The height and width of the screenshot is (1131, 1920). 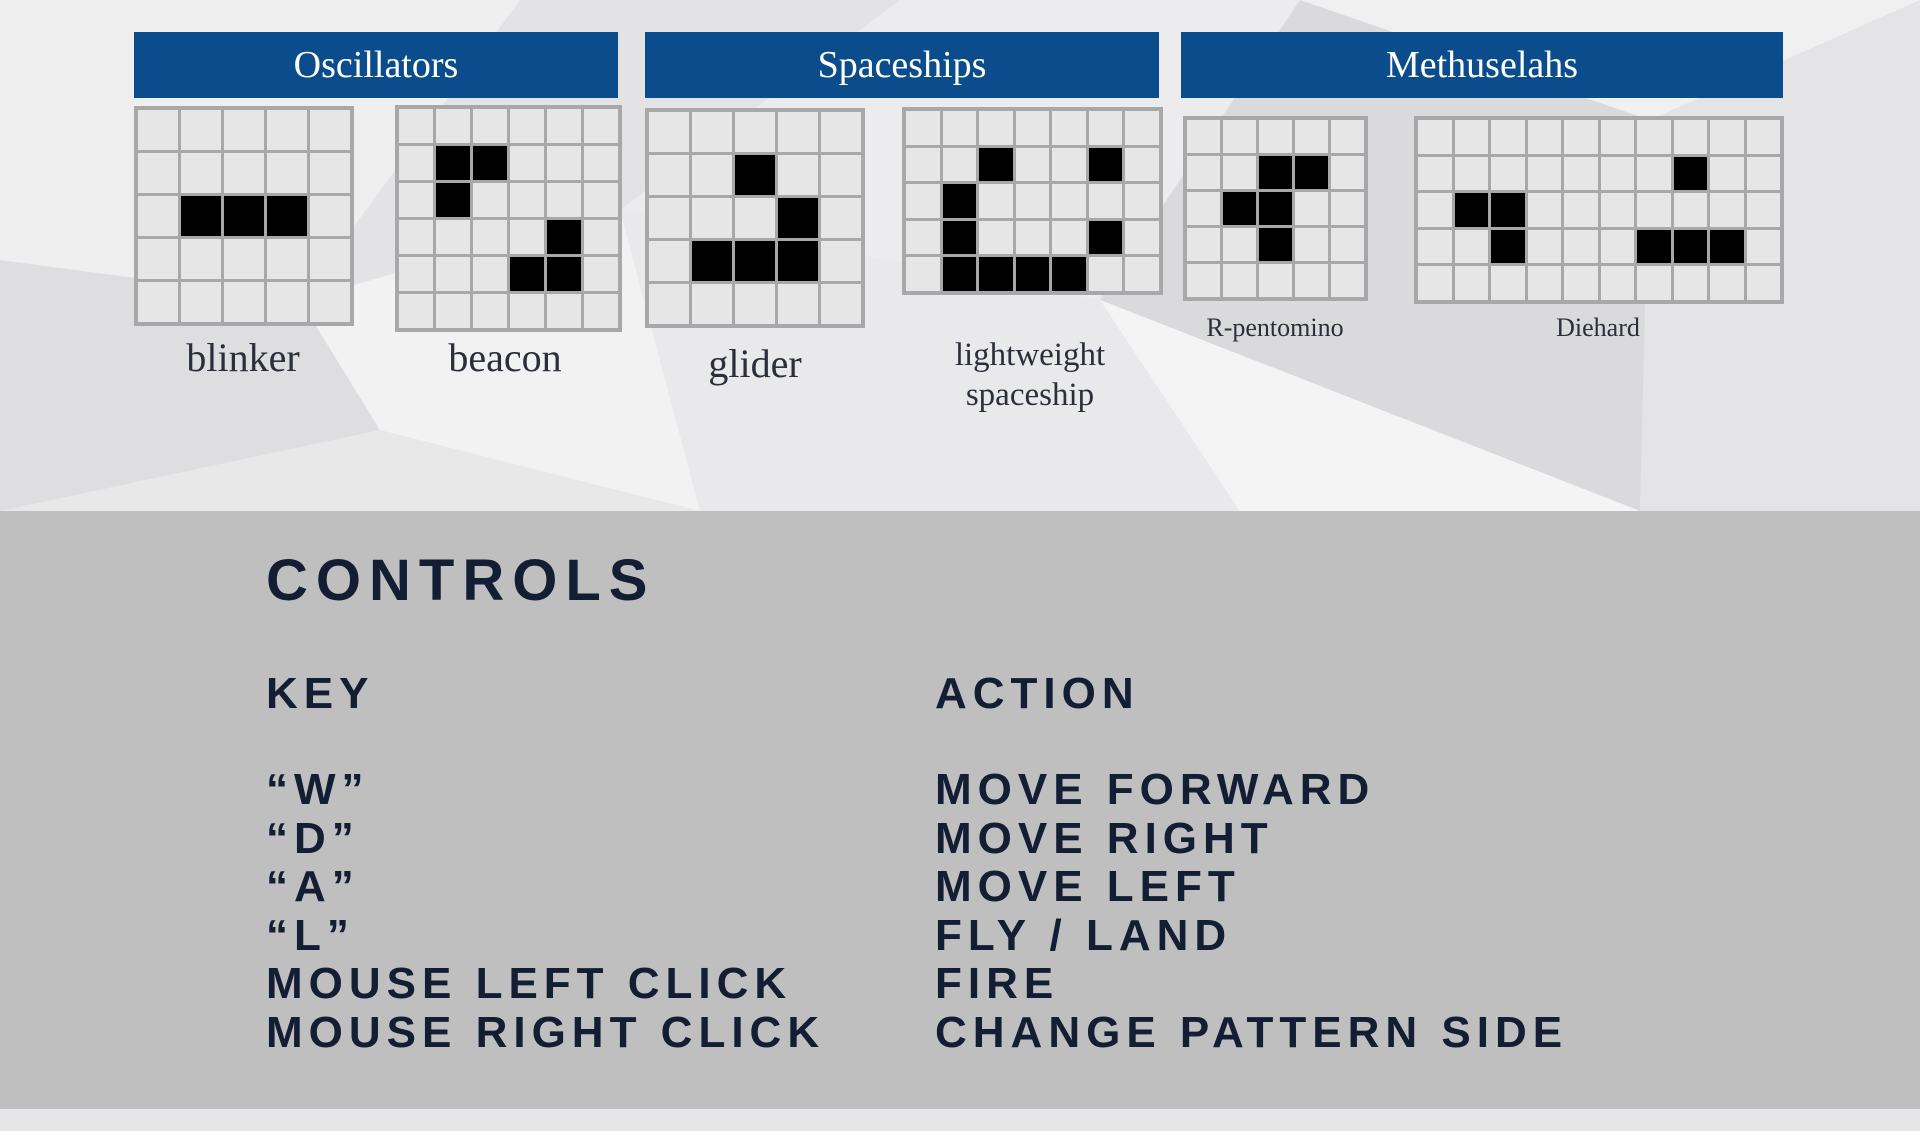 What do you see at coordinates (902, 65) in the screenshot?
I see `category-header-spaceships: Spaceships` at bounding box center [902, 65].